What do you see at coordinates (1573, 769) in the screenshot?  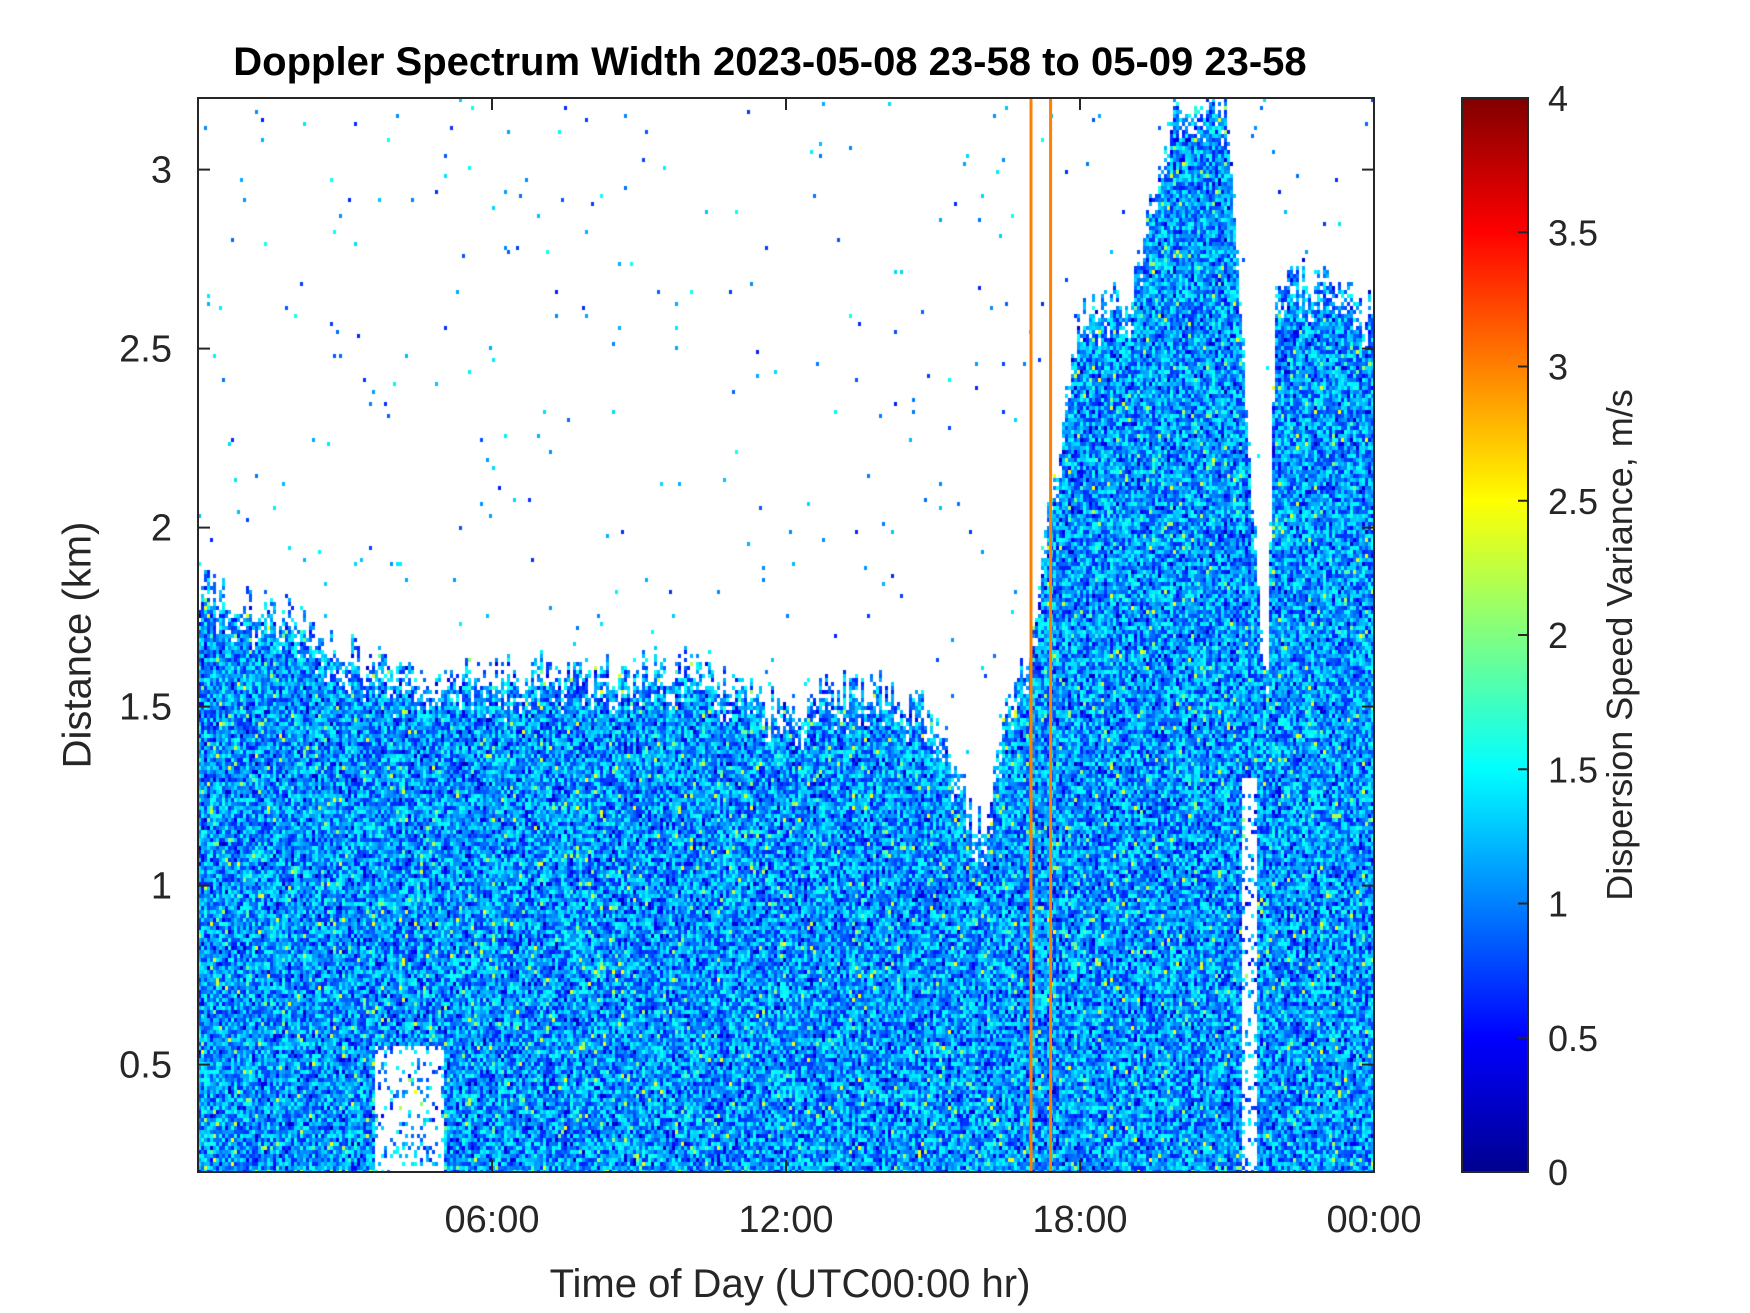 I see `colorbar-tick-label: 1.5` at bounding box center [1573, 769].